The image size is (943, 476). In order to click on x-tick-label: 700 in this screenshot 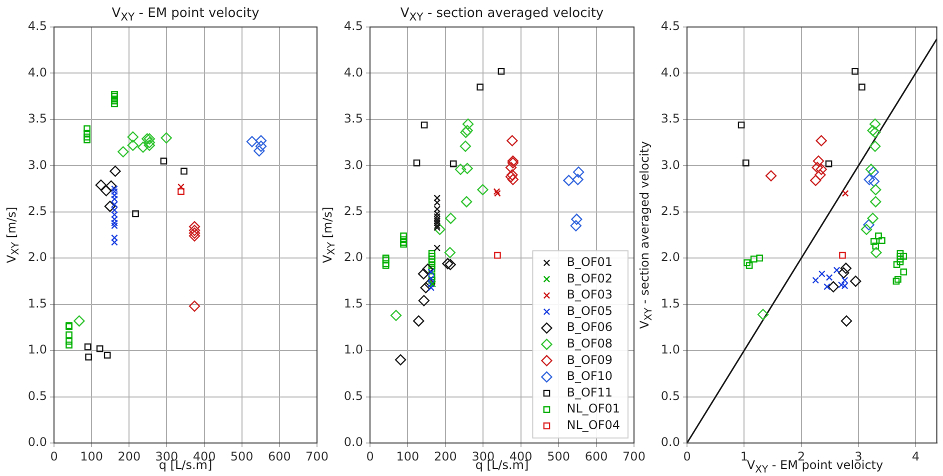, I will do `click(634, 456)`.